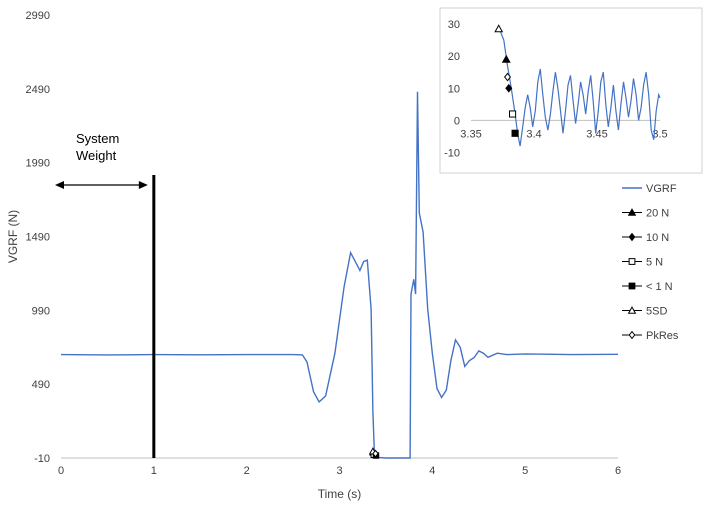  What do you see at coordinates (454, 25) in the screenshot?
I see `inset-y-tick-label: 30` at bounding box center [454, 25].